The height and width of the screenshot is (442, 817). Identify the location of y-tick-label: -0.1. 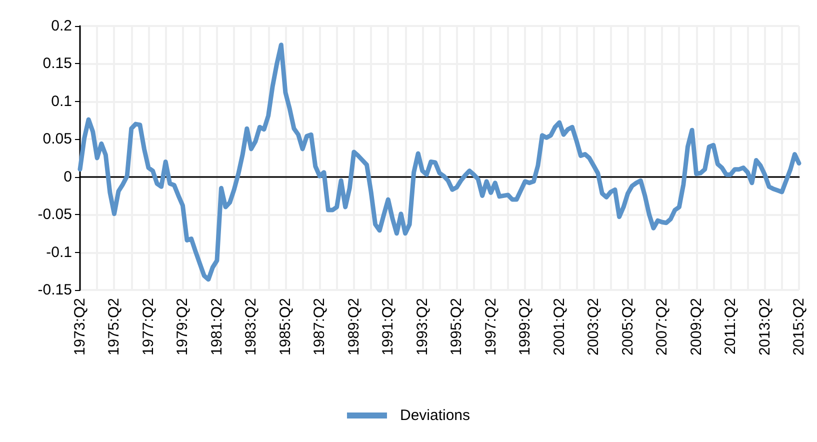
(59, 252).